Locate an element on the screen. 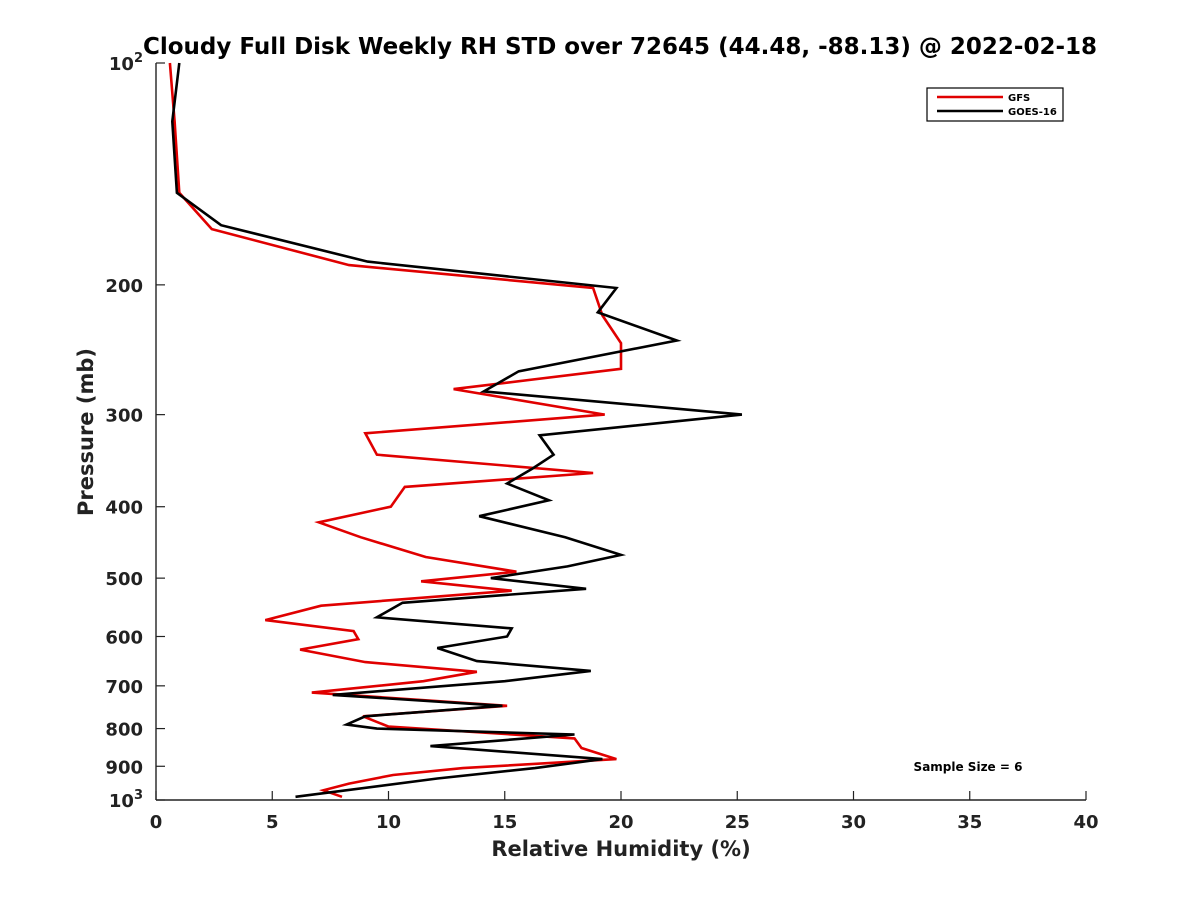 This screenshot has width=1200, height=900. x-tick-label-6: 30 is located at coordinates (853, 822).